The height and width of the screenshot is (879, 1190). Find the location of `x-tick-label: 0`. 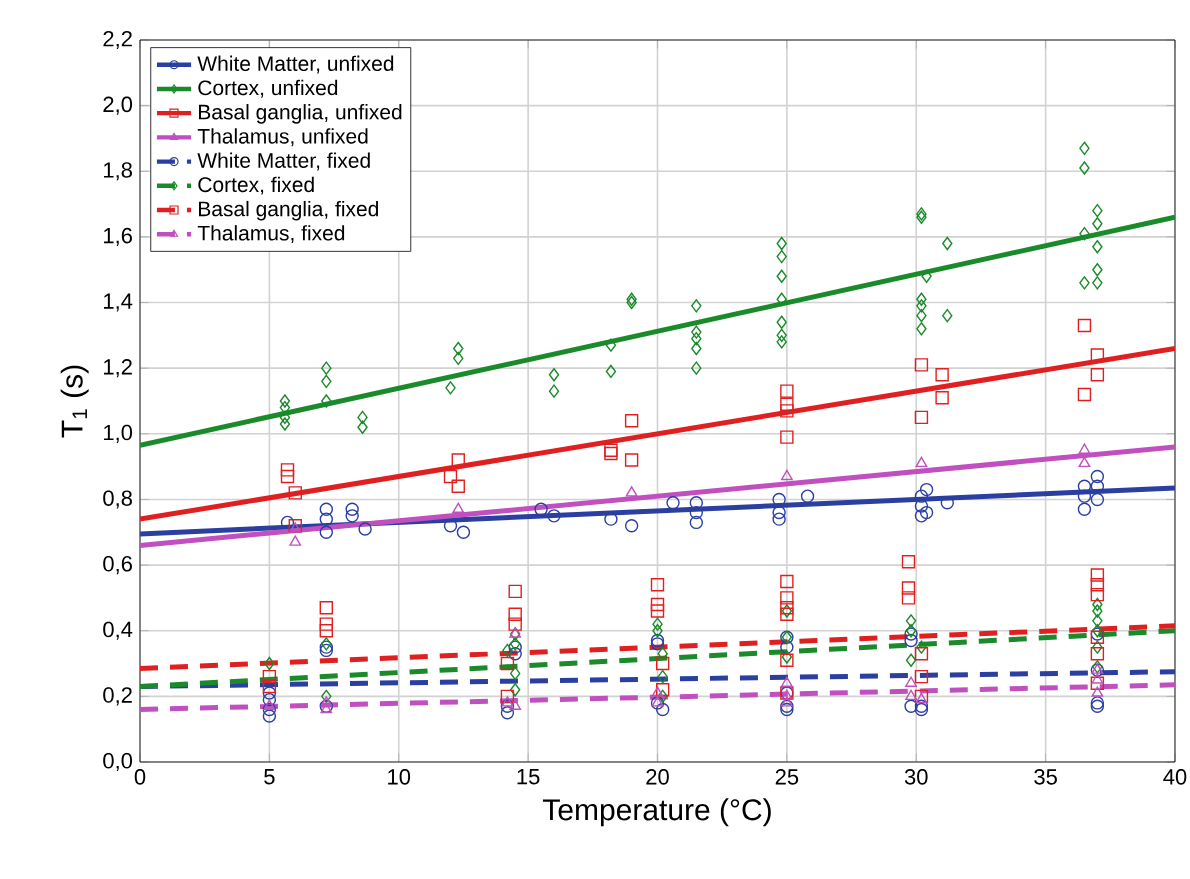

x-tick-label: 0 is located at coordinates (140, 777).